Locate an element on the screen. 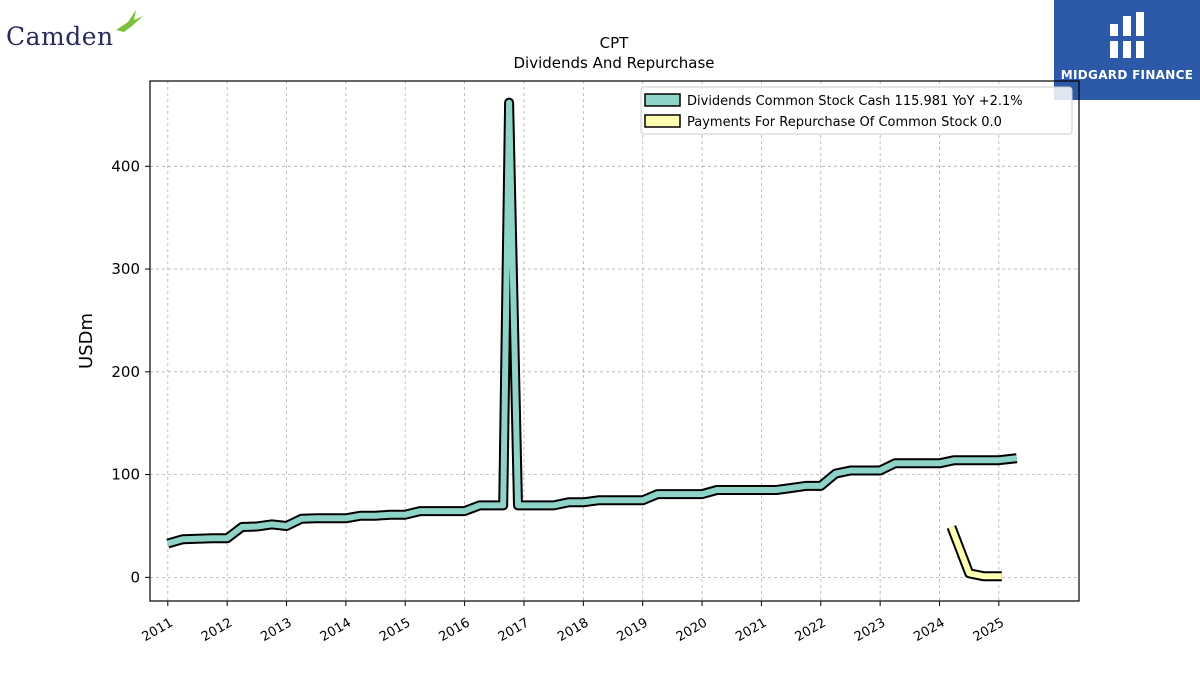 The height and width of the screenshot is (675, 1200). x-tick-label: 2014 is located at coordinates (336, 630).